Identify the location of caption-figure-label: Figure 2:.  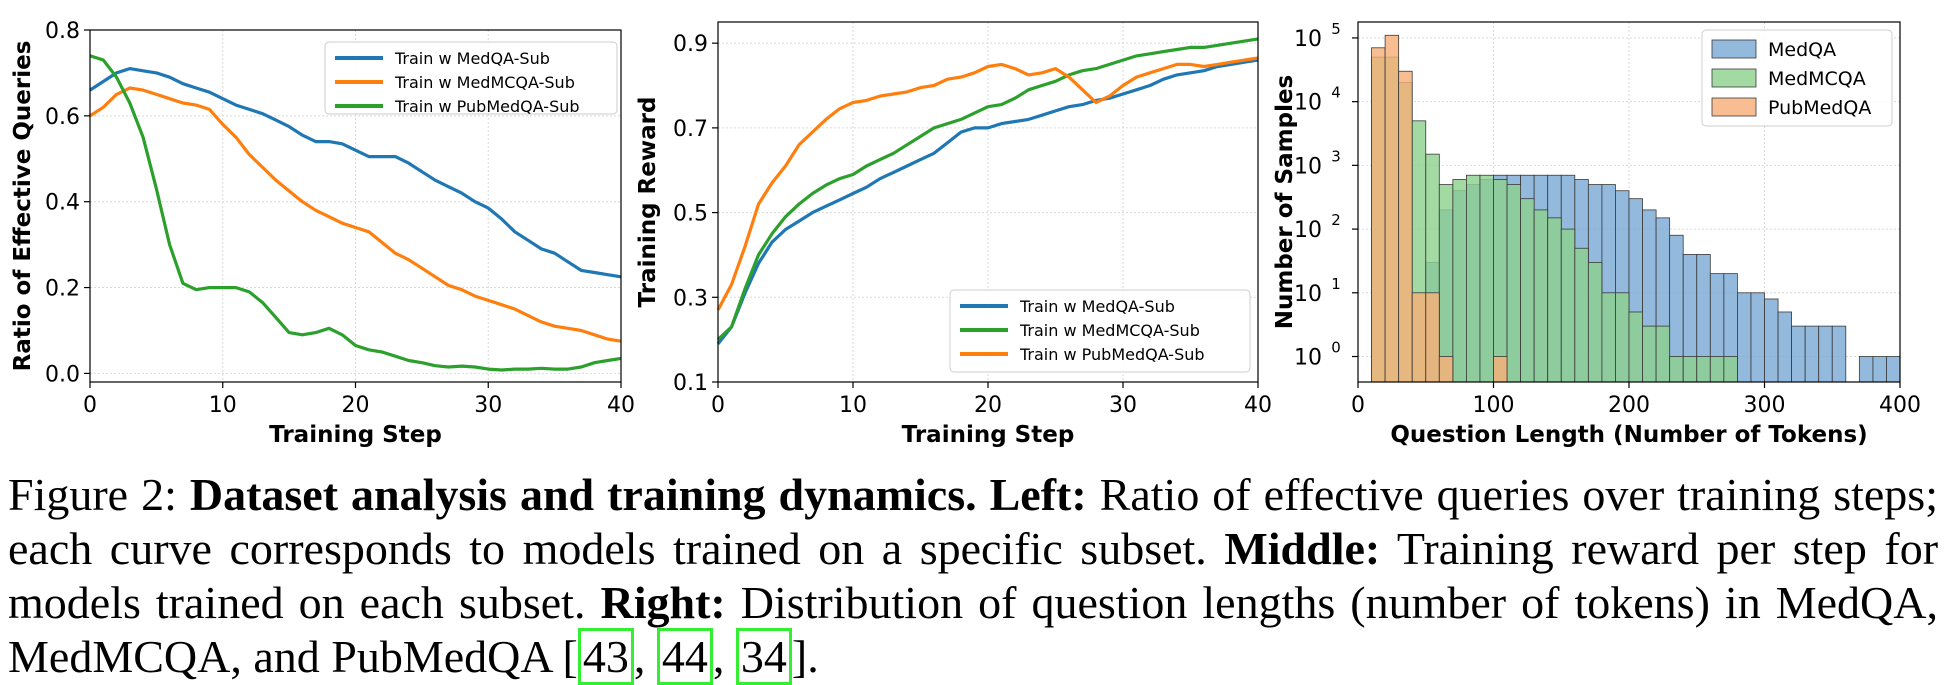
(99, 494).